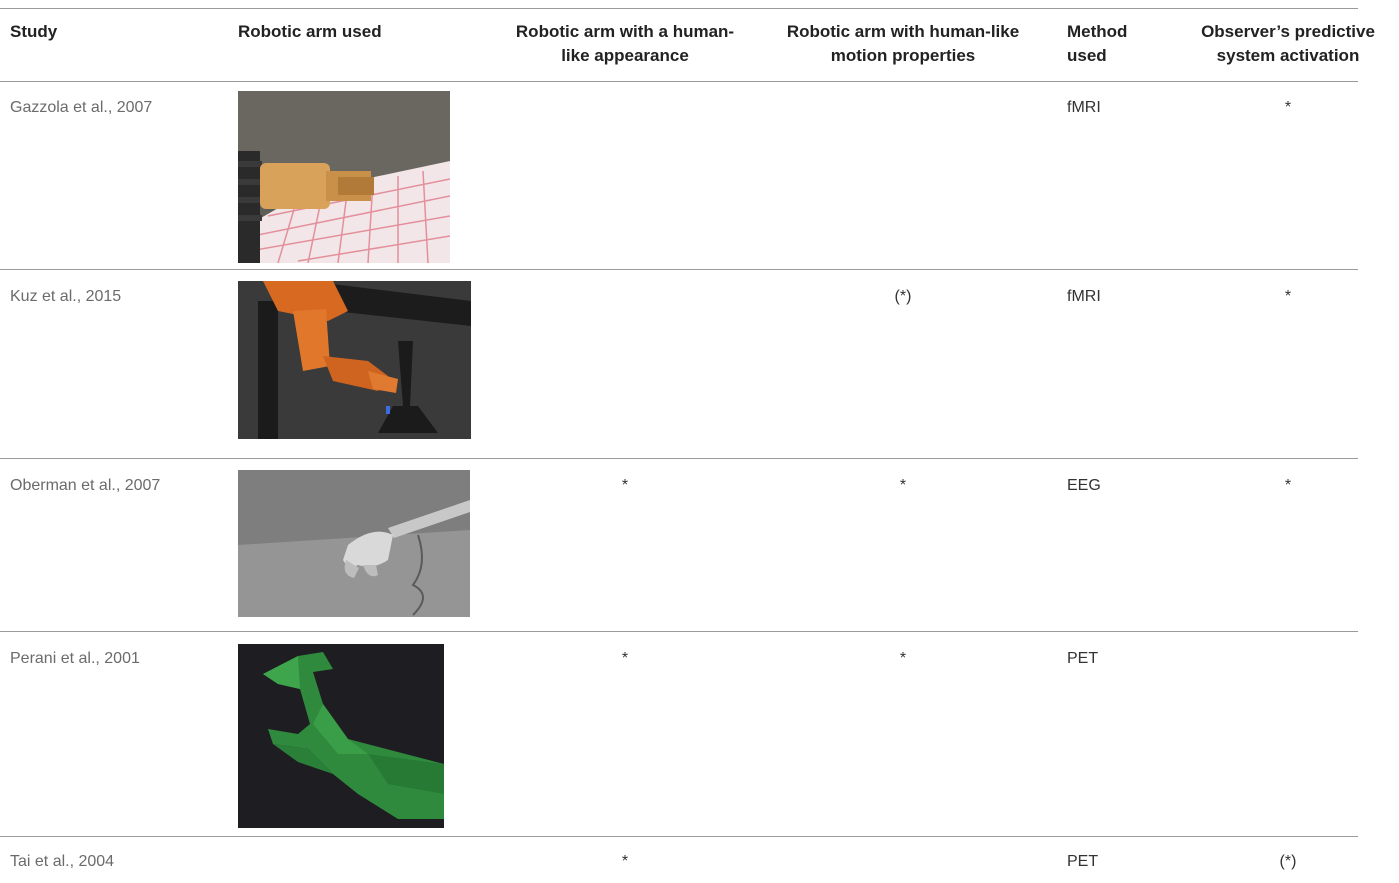 The width and height of the screenshot is (1399, 883). What do you see at coordinates (1288, 861) in the screenshot?
I see `table-row-activation: (*)` at bounding box center [1288, 861].